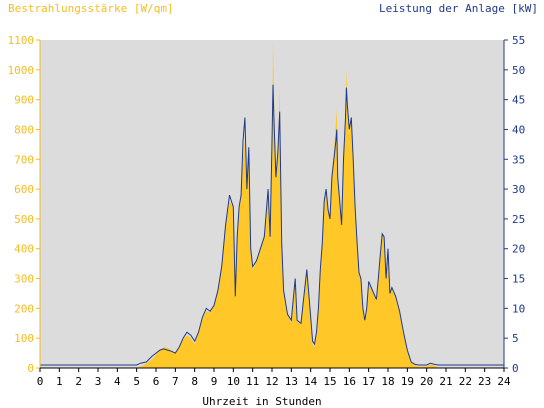 Image resolution: width=544 pixels, height=408 pixels. Describe the element at coordinates (261, 401) in the screenshot. I see `x-axis-title: Uhrzeit in Stunden` at that location.